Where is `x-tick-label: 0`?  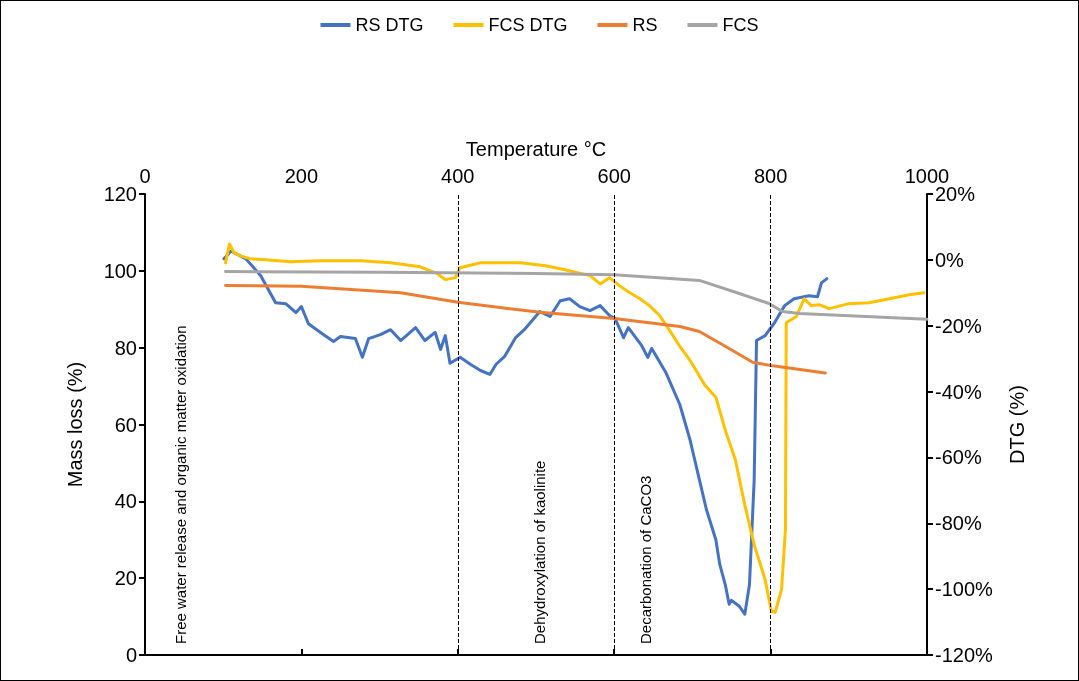 x-tick-label: 0 is located at coordinates (145, 176).